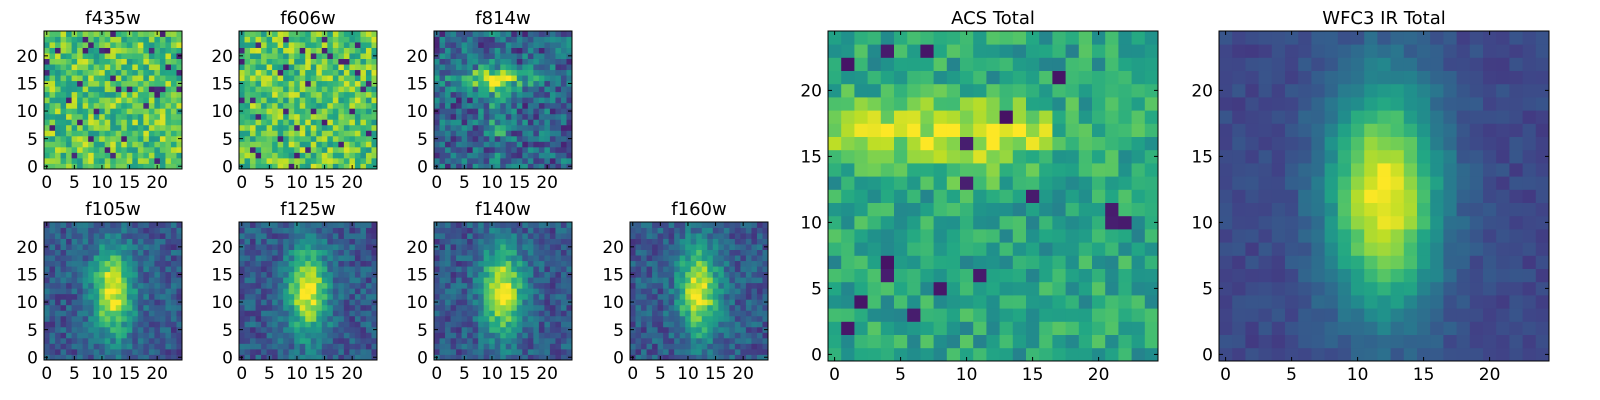 This screenshot has width=1600, height=400. Describe the element at coordinates (492, 374) in the screenshot. I see `x-tick-label: 10` at that location.